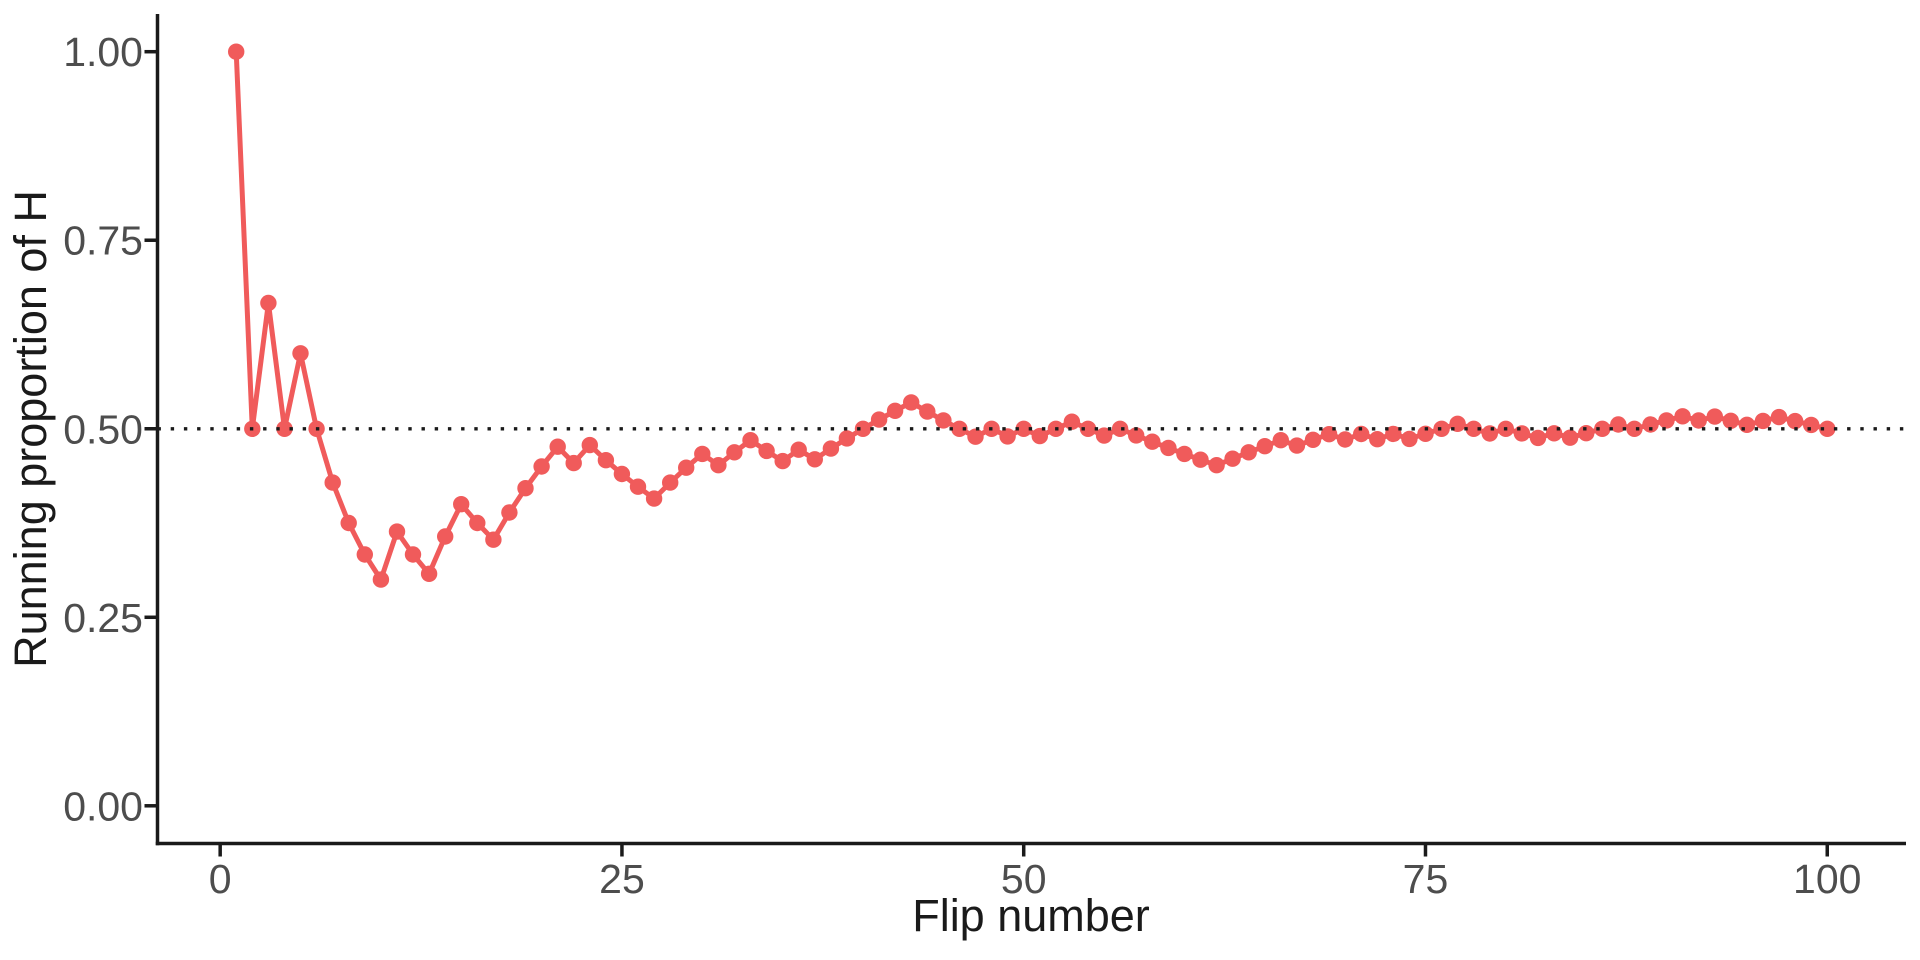  What do you see at coordinates (1031, 915) in the screenshot?
I see `x-axis-title: Flip number` at bounding box center [1031, 915].